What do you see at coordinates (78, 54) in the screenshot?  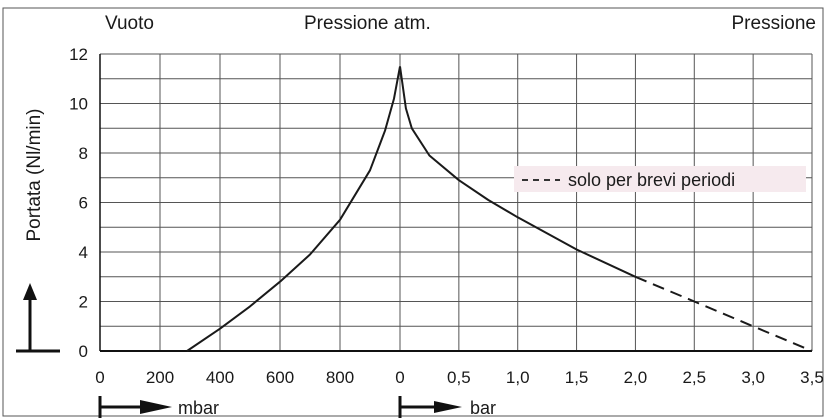 I see `y-tick-label: 12` at bounding box center [78, 54].